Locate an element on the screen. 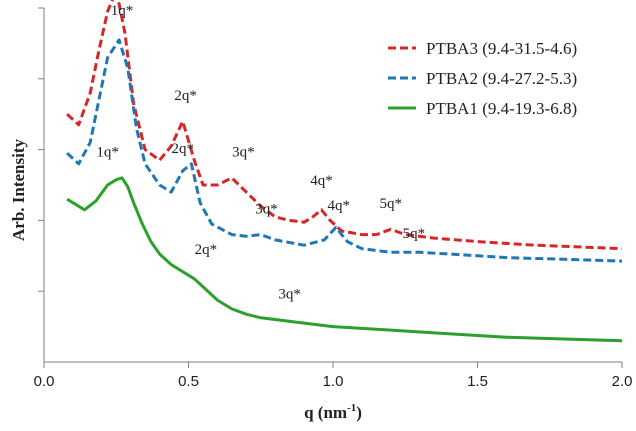 The width and height of the screenshot is (636, 431). x-tick-label: 1.5 is located at coordinates (477, 381).